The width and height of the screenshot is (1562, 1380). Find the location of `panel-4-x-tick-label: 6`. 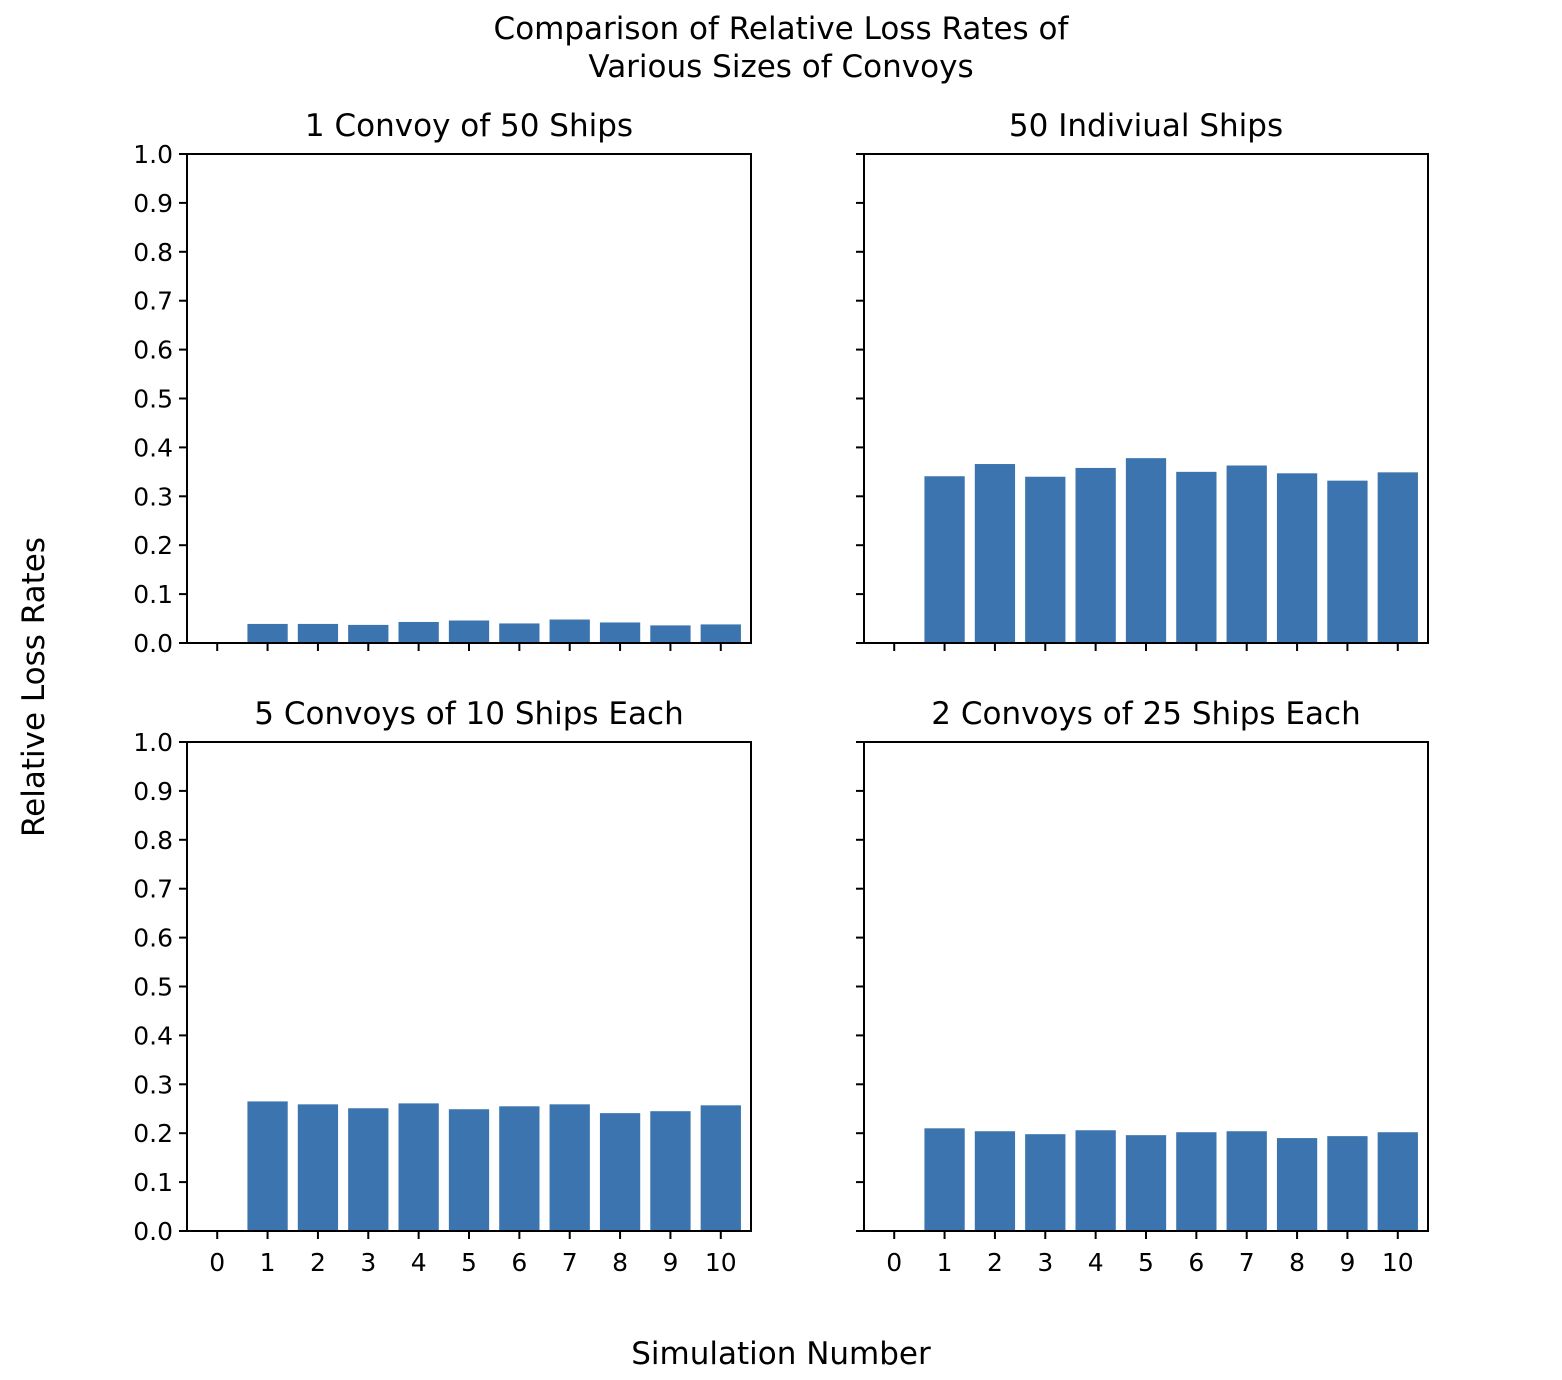

panel-4-x-tick-label: 6 is located at coordinates (1196, 1262).